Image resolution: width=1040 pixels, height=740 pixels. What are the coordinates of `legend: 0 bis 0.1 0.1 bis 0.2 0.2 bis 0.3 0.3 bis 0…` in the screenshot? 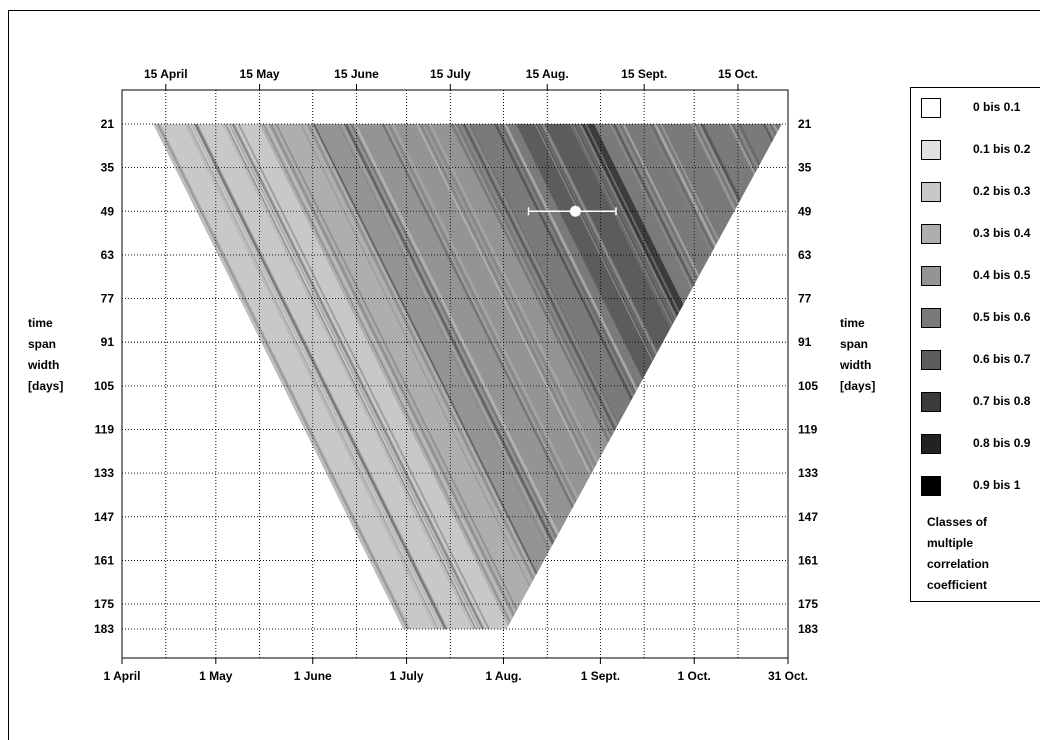 It's located at (975, 344).